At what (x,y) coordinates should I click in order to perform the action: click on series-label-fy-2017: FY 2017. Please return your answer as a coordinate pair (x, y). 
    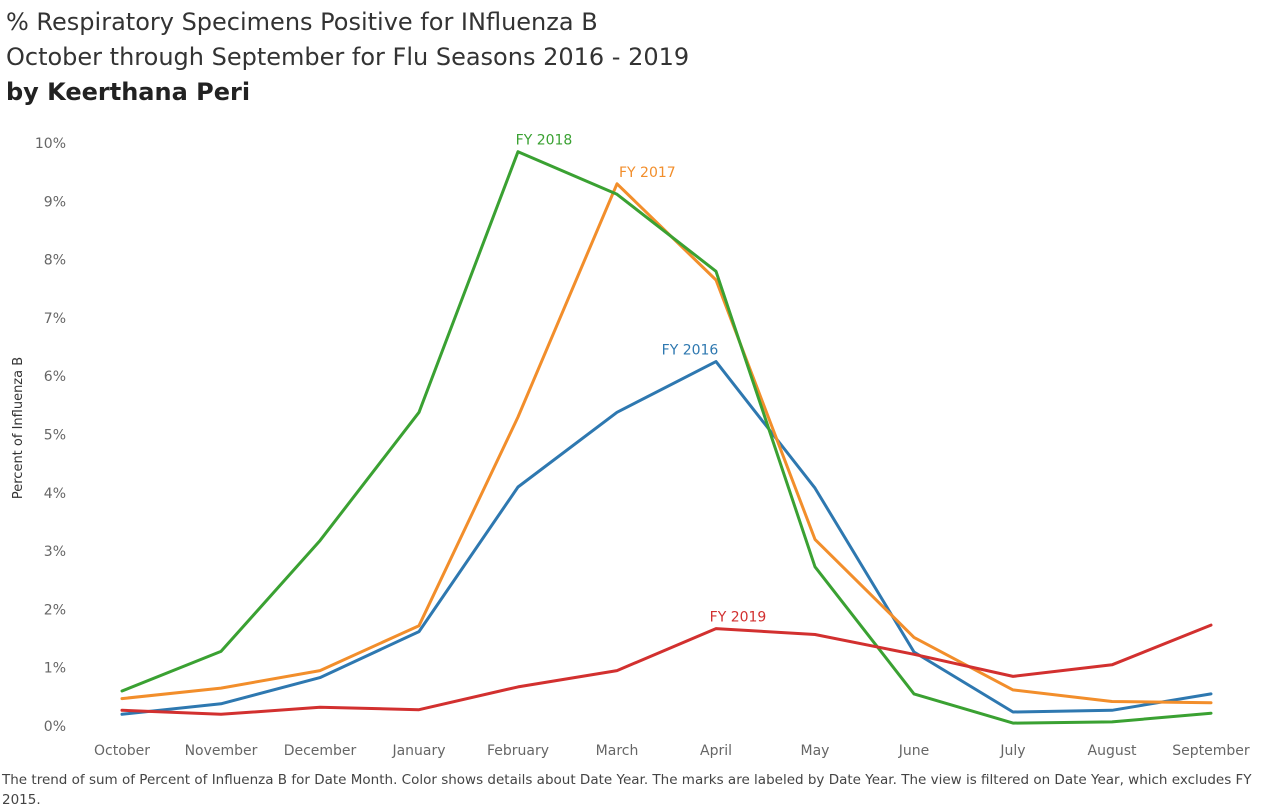
    Looking at the image, I should click on (647, 173).